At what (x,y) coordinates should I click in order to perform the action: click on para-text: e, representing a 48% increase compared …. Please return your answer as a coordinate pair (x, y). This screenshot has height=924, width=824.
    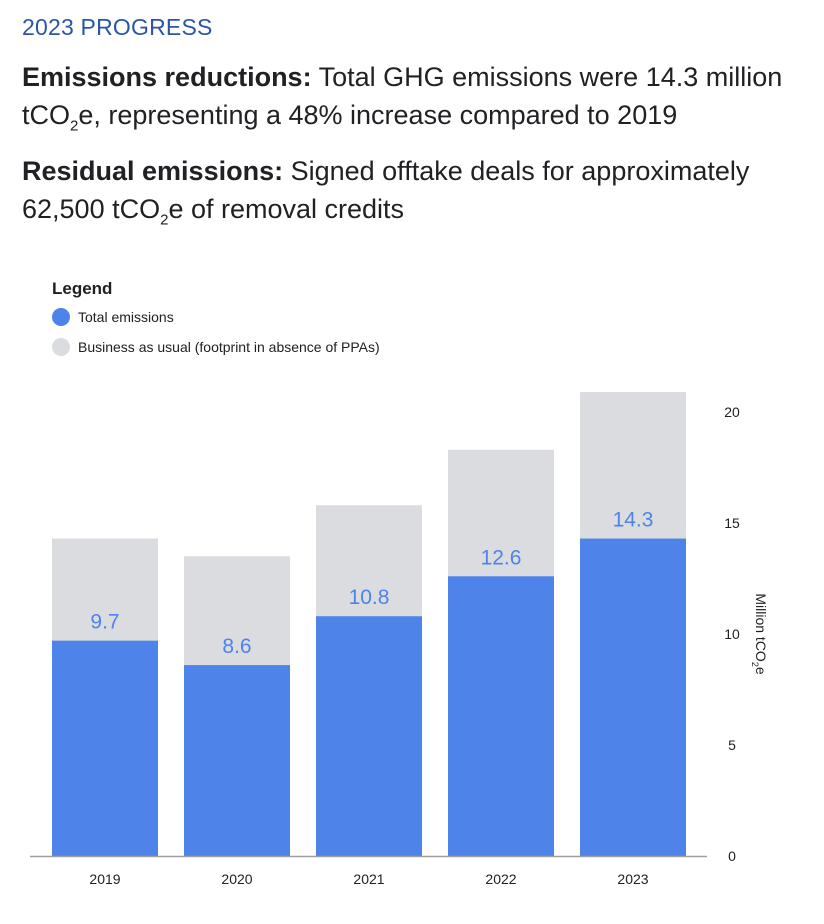
    Looking at the image, I should click on (378, 115).